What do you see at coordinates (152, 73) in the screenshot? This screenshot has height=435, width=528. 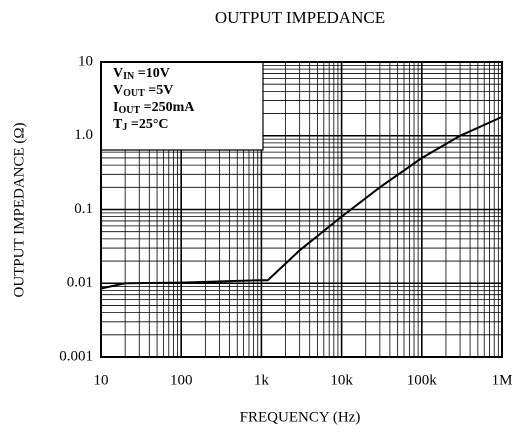 I see `annotation-rest: =10V` at bounding box center [152, 73].